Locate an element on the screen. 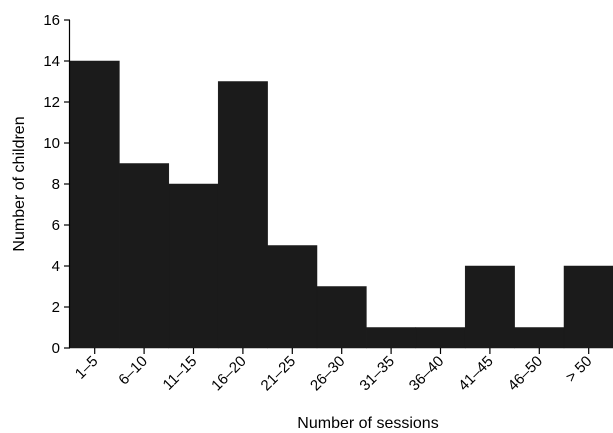 This screenshot has height=433, width=613. x-tick-label-8: 41–45 is located at coordinates (476, 374).